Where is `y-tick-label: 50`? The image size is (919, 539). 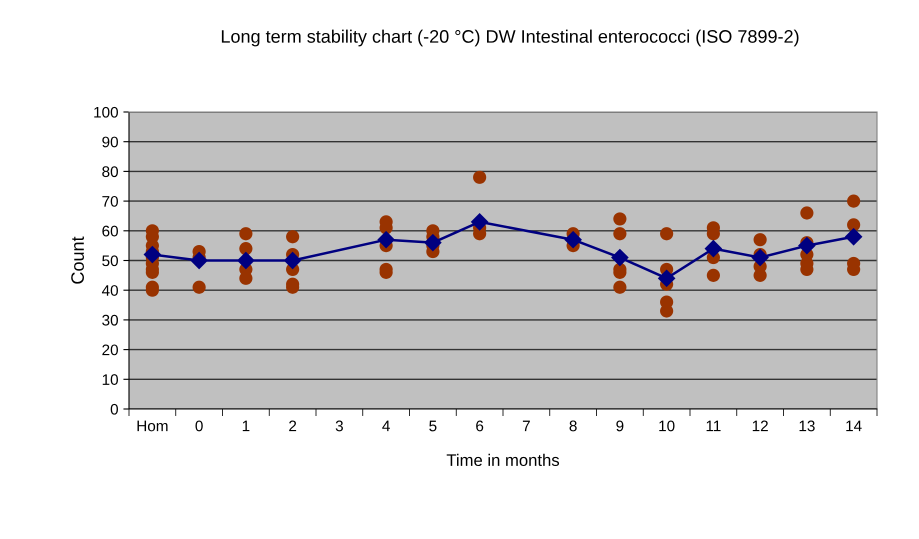 y-tick-label: 50 is located at coordinates (110, 260).